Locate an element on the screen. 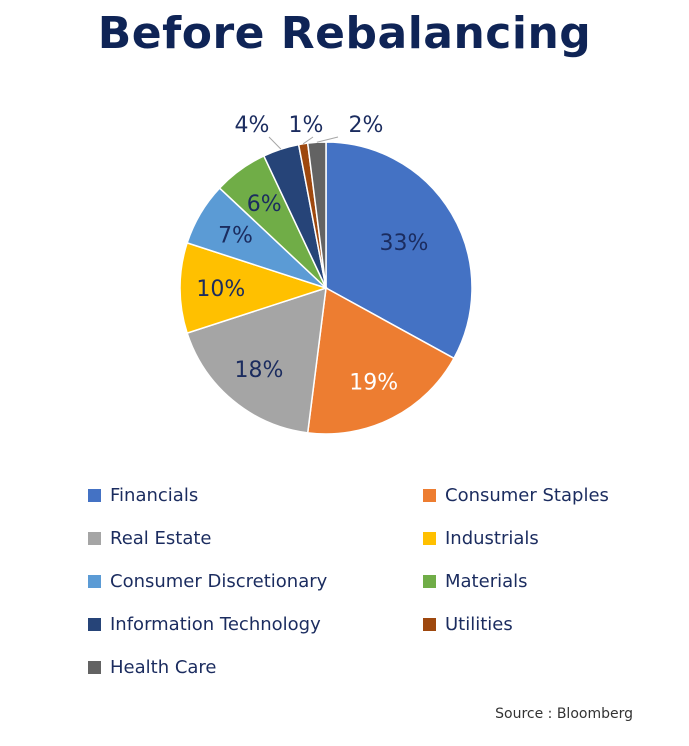  pie-slice-real-estate is located at coordinates (256, 360).